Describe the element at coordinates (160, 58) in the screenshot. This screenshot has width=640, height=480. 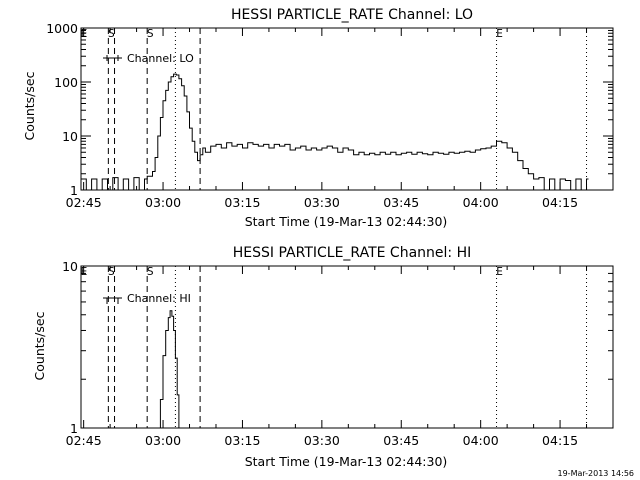
I see `plot-lo-legend-text: Channel: LO` at that location.